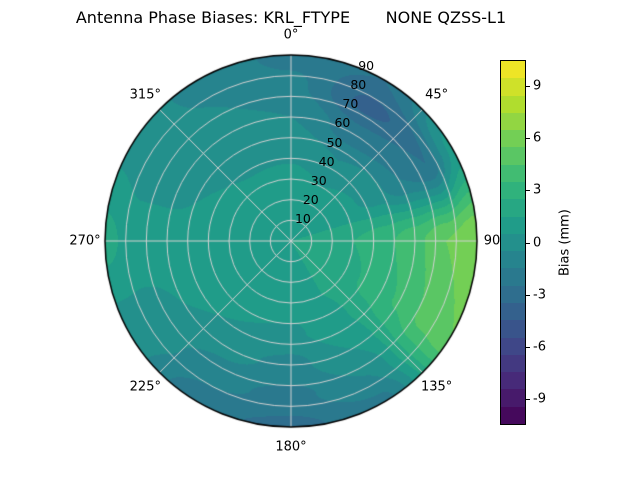 Image resolution: width=640 pixels, height=480 pixels. What do you see at coordinates (539, 347) in the screenshot?
I see `colorbar-tick-label: -6` at bounding box center [539, 347].